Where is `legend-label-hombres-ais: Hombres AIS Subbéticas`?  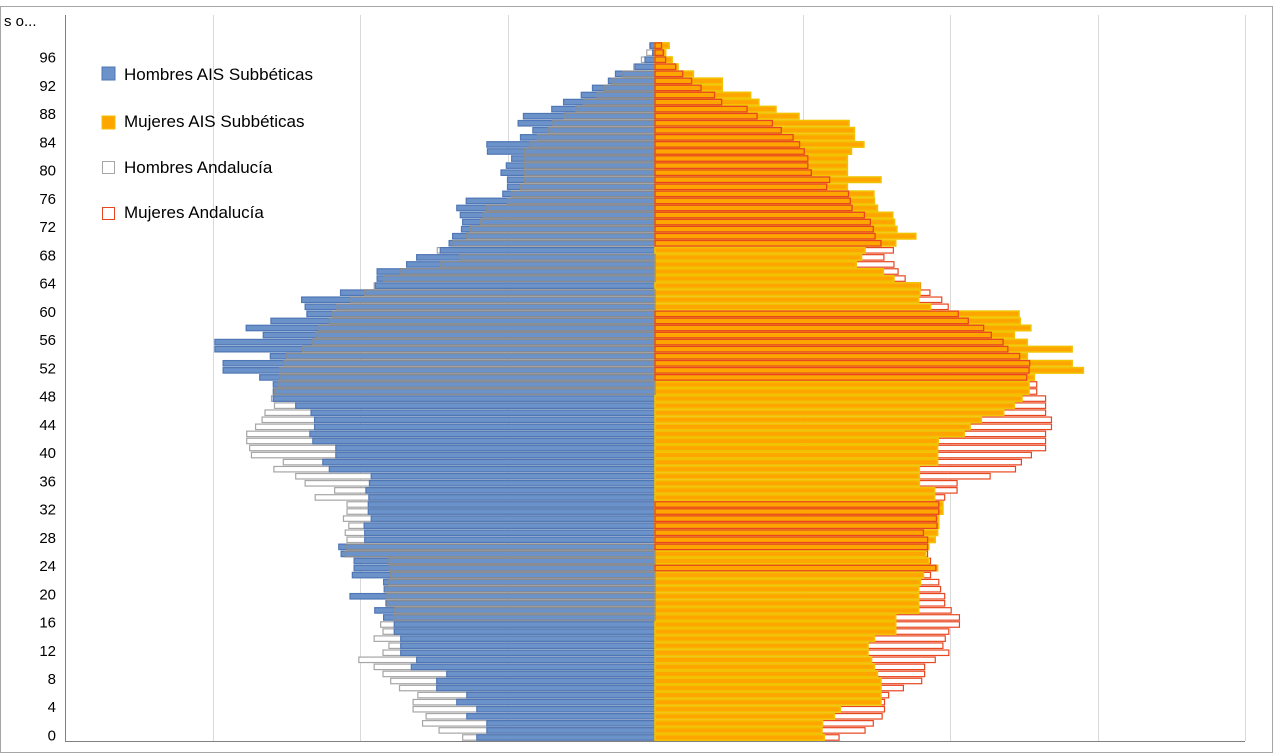 legend-label-hombres-ais: Hombres AIS Subbéticas is located at coordinates (218, 74).